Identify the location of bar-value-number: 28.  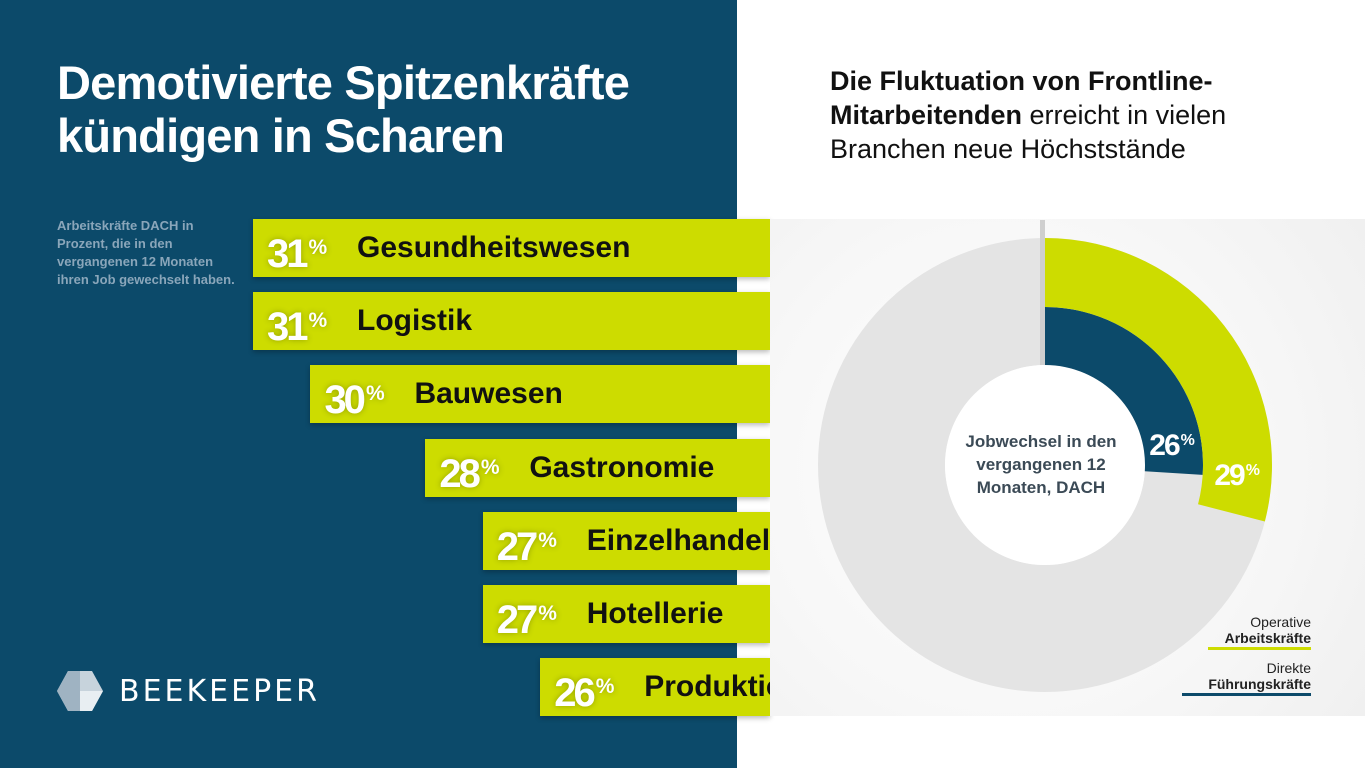
(459, 473).